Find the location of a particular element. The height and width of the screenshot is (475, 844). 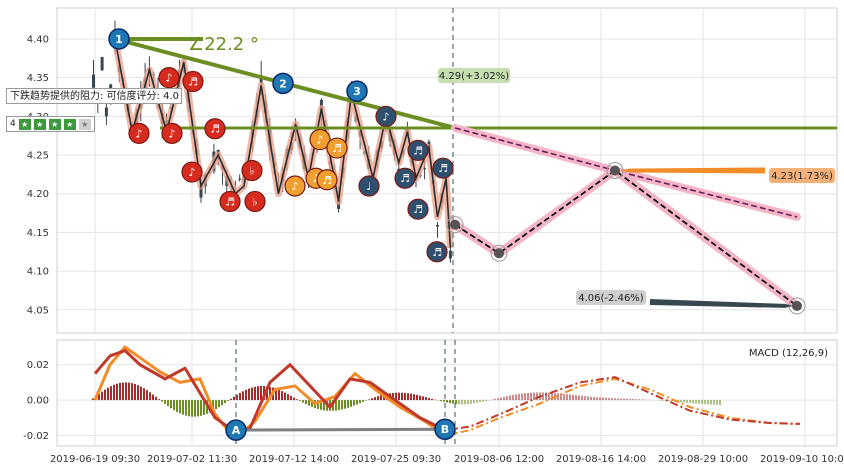

y-tick-label: 0.02 is located at coordinates (38, 365).